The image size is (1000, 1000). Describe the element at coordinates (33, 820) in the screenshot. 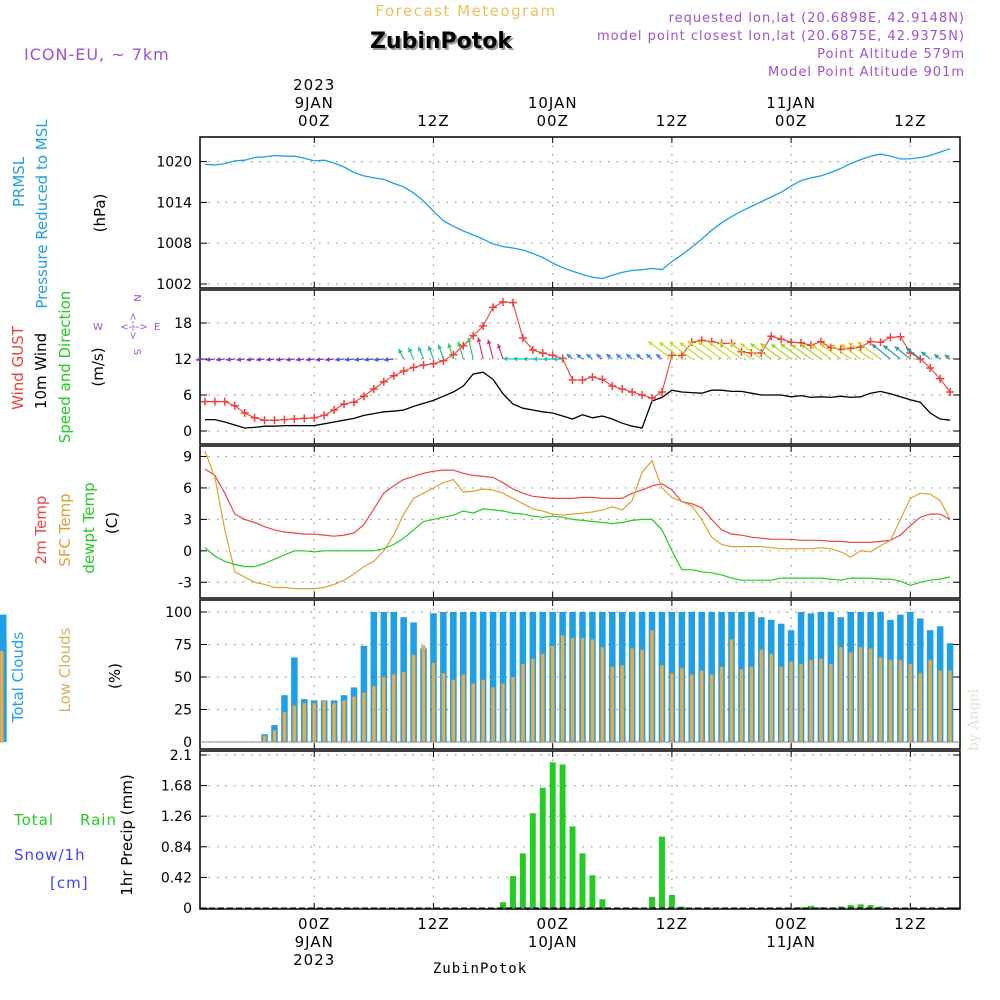

I see `total-label: Total` at that location.